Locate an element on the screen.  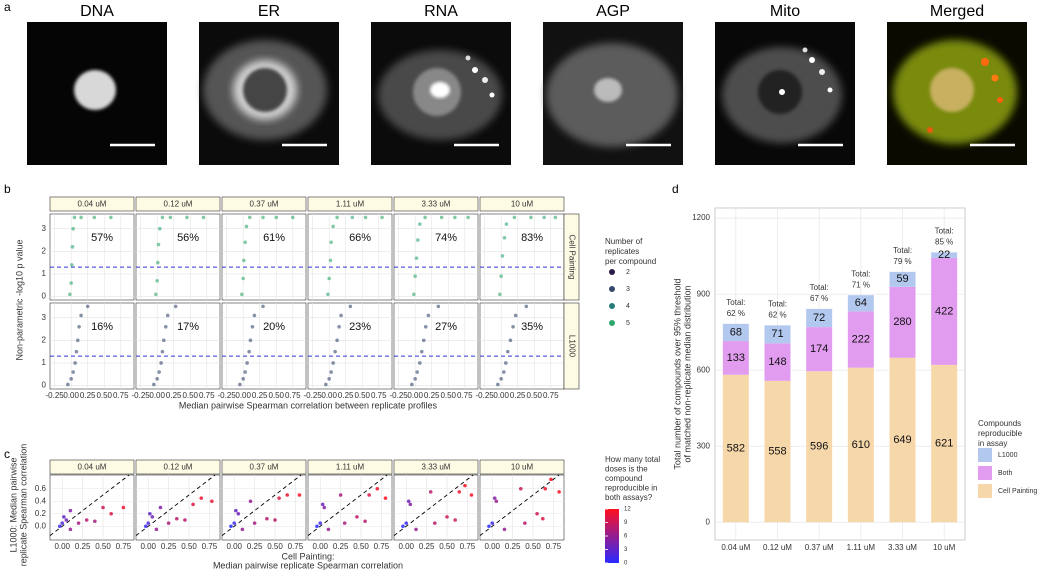
legend-title: reproducible is located at coordinates (1000, 433).